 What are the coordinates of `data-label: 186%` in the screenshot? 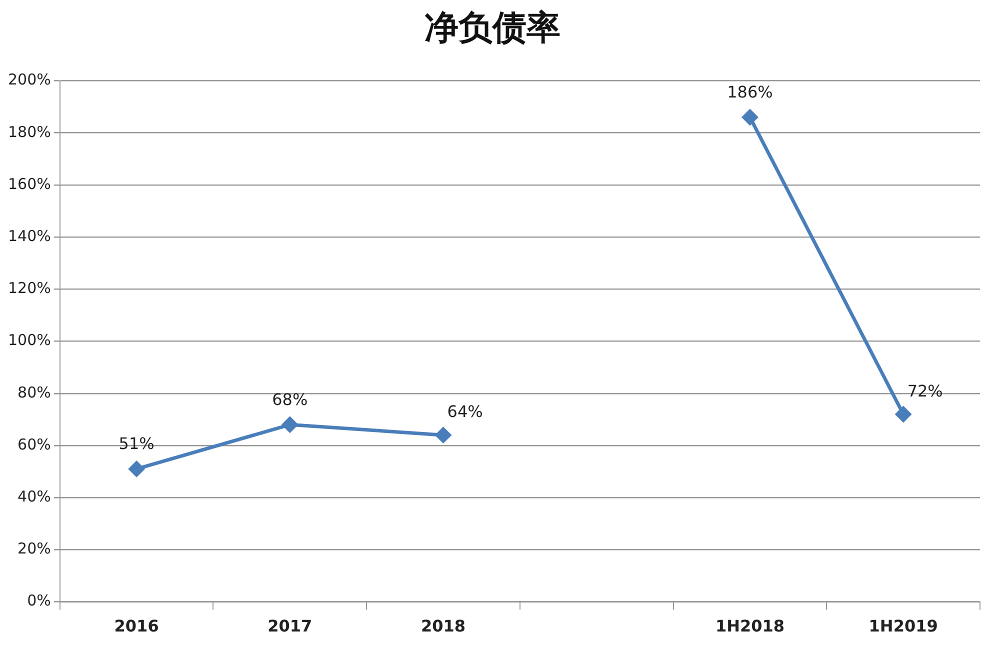 It's located at (750, 92).